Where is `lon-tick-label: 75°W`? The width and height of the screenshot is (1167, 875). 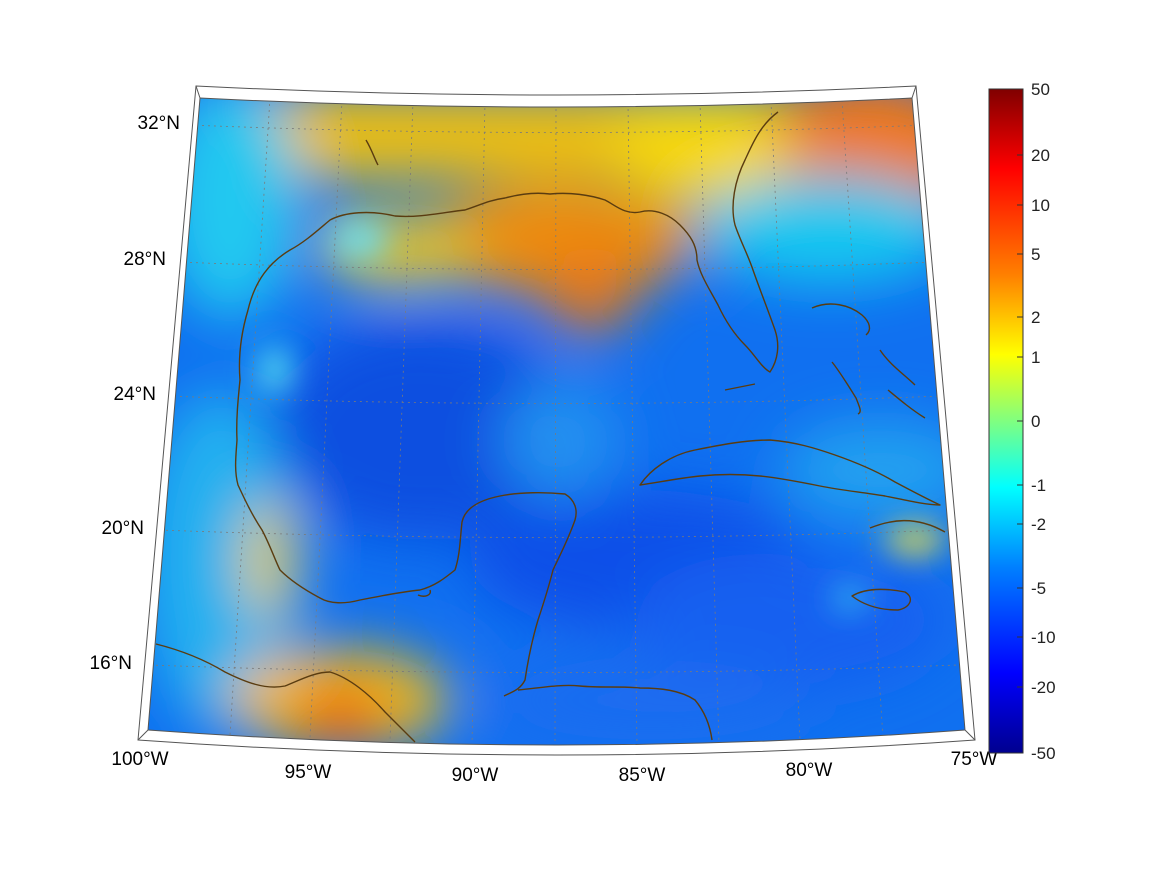
lon-tick-label: 75°W is located at coordinates (974, 759).